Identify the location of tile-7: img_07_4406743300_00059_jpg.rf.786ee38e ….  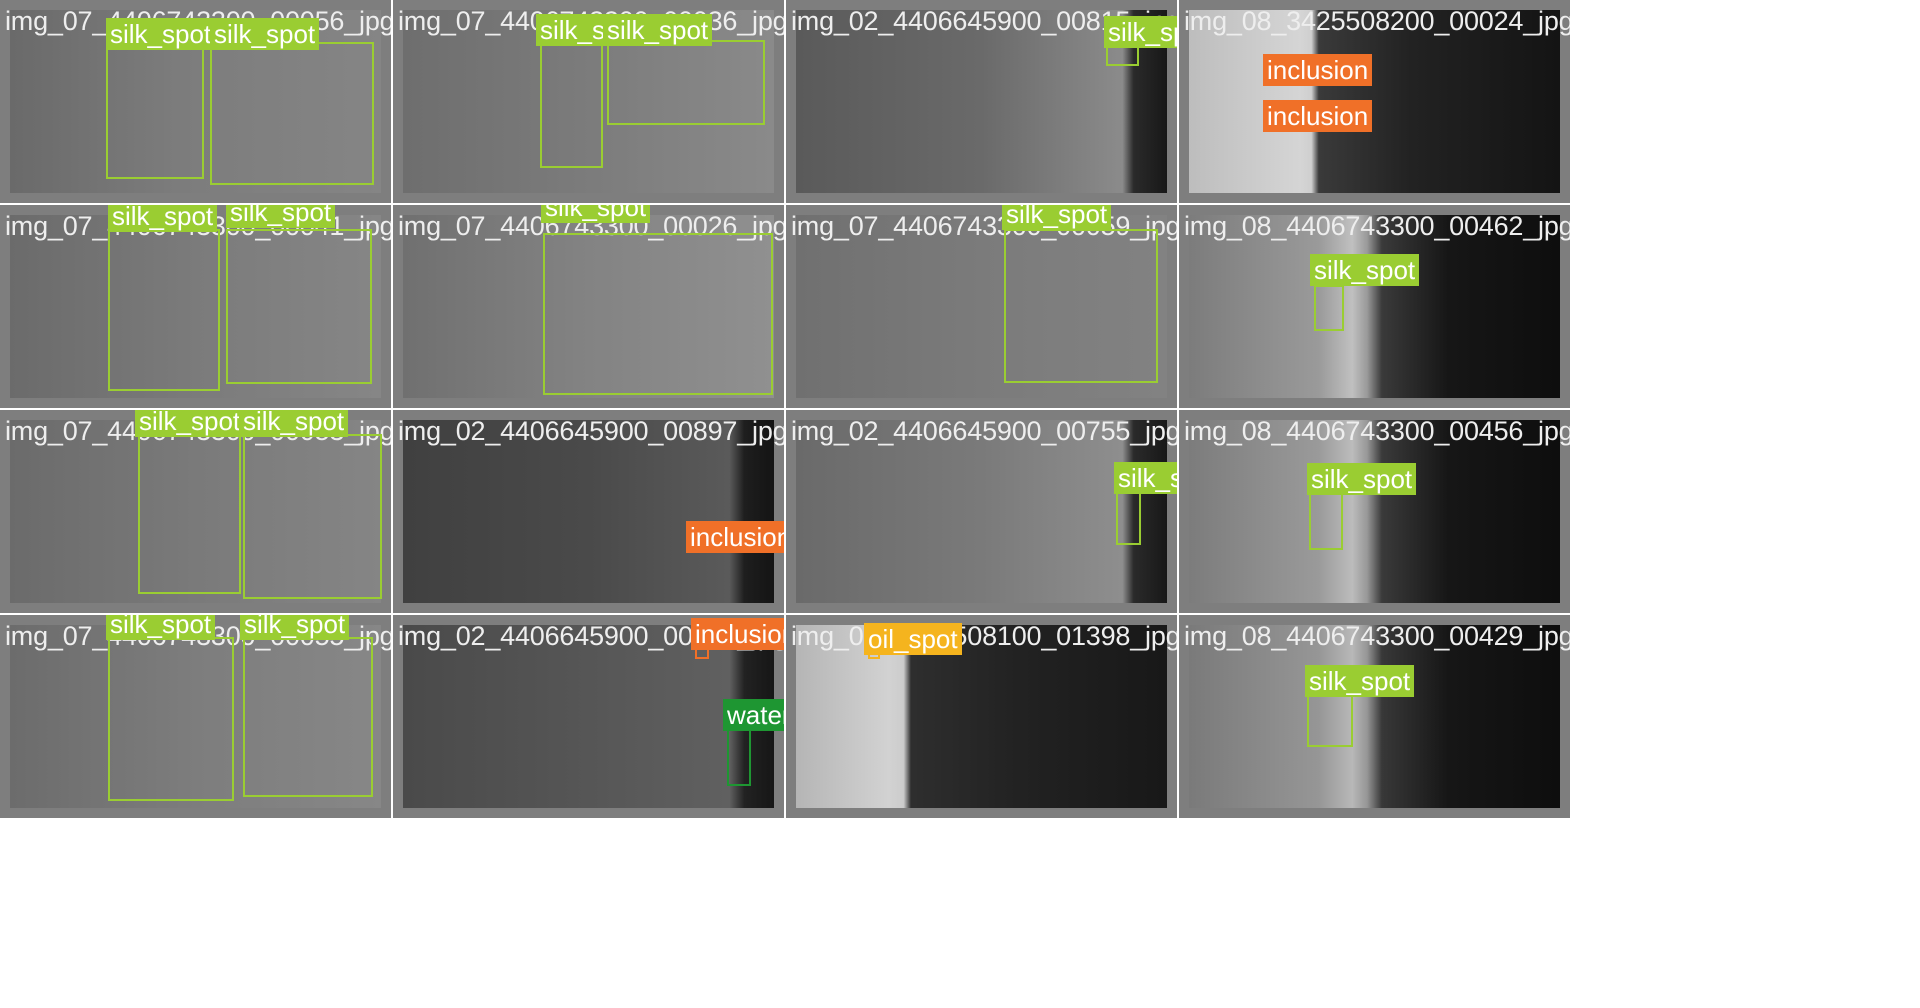
(981, 306).